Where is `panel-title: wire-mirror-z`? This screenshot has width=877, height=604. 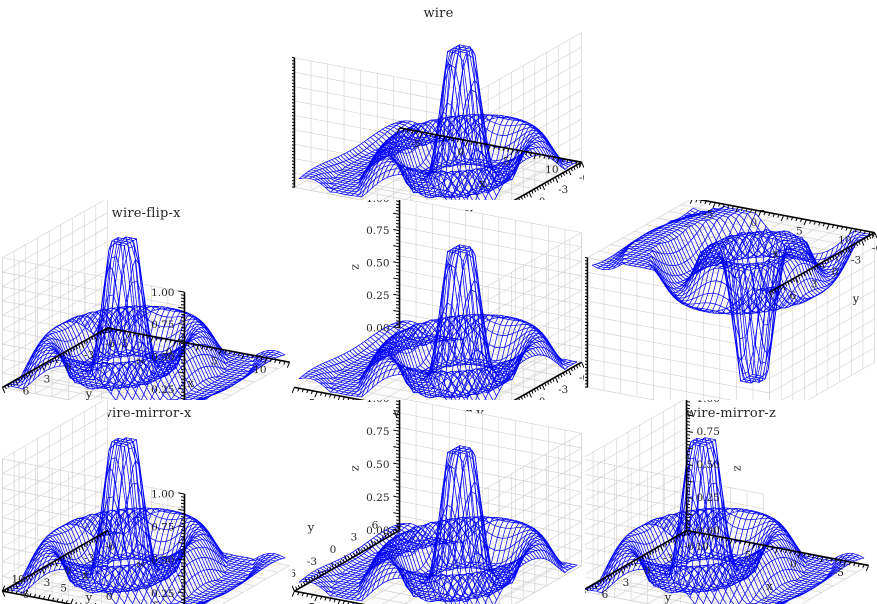 panel-title: wire-mirror-z is located at coordinates (731, 413).